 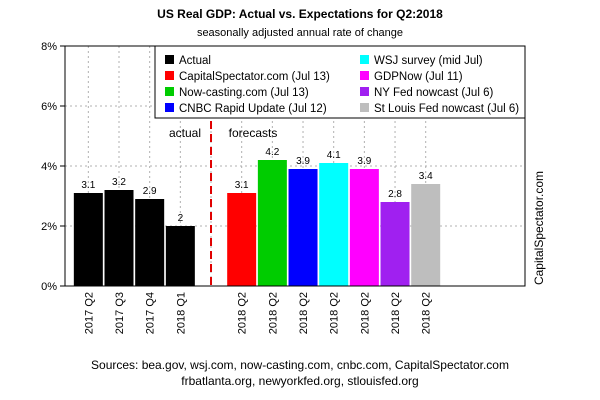 I want to click on x-tick-label: 2017 Q4, so click(x=151, y=313).